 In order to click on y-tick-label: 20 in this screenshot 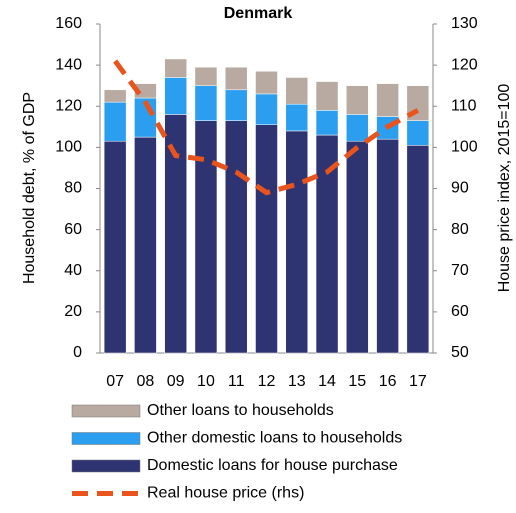, I will do `click(73, 311)`.